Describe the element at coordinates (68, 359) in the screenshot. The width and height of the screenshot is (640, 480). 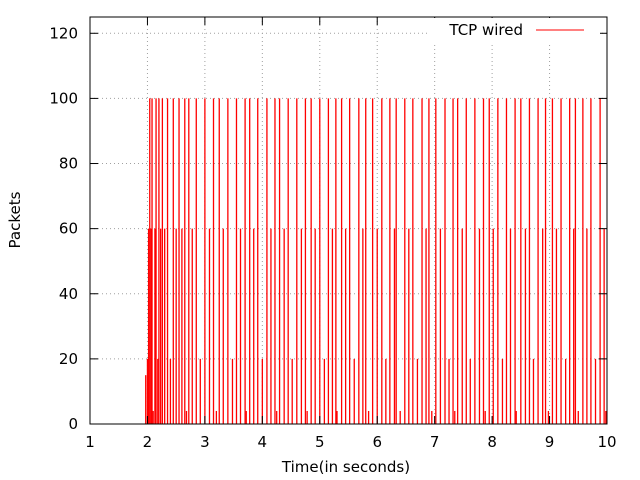
I see `y-tick-label: 20` at that location.